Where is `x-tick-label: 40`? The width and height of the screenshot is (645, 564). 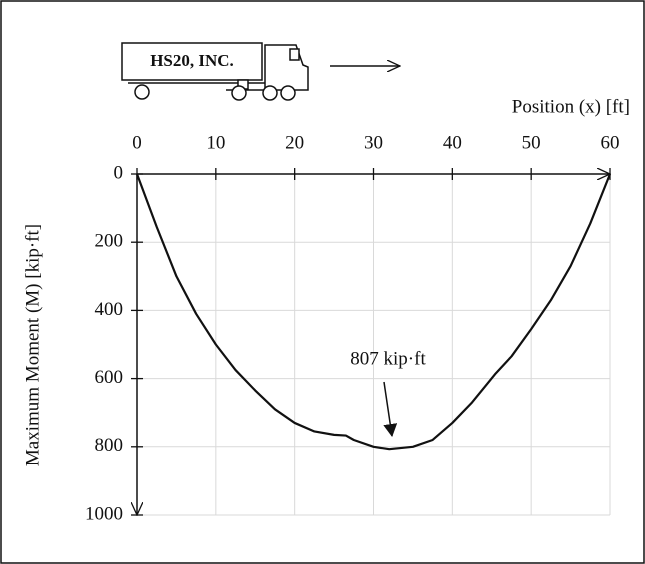
x-tick-label: 40 is located at coordinates (452, 142).